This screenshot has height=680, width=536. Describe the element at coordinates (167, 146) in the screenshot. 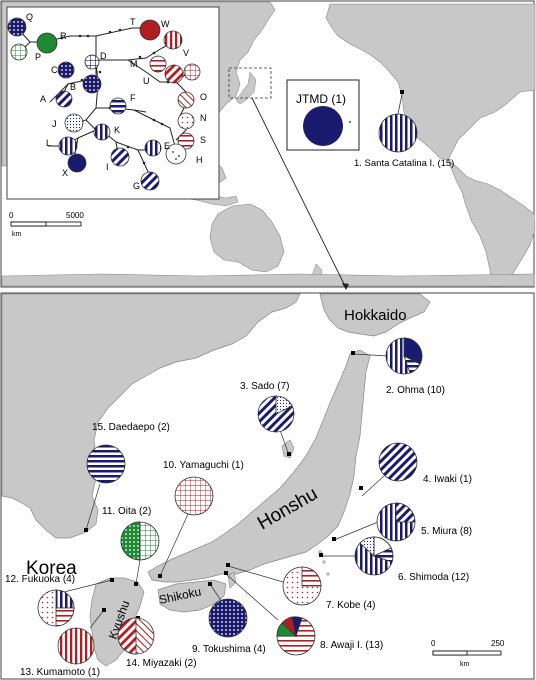

I see `node-label-e: E` at that location.